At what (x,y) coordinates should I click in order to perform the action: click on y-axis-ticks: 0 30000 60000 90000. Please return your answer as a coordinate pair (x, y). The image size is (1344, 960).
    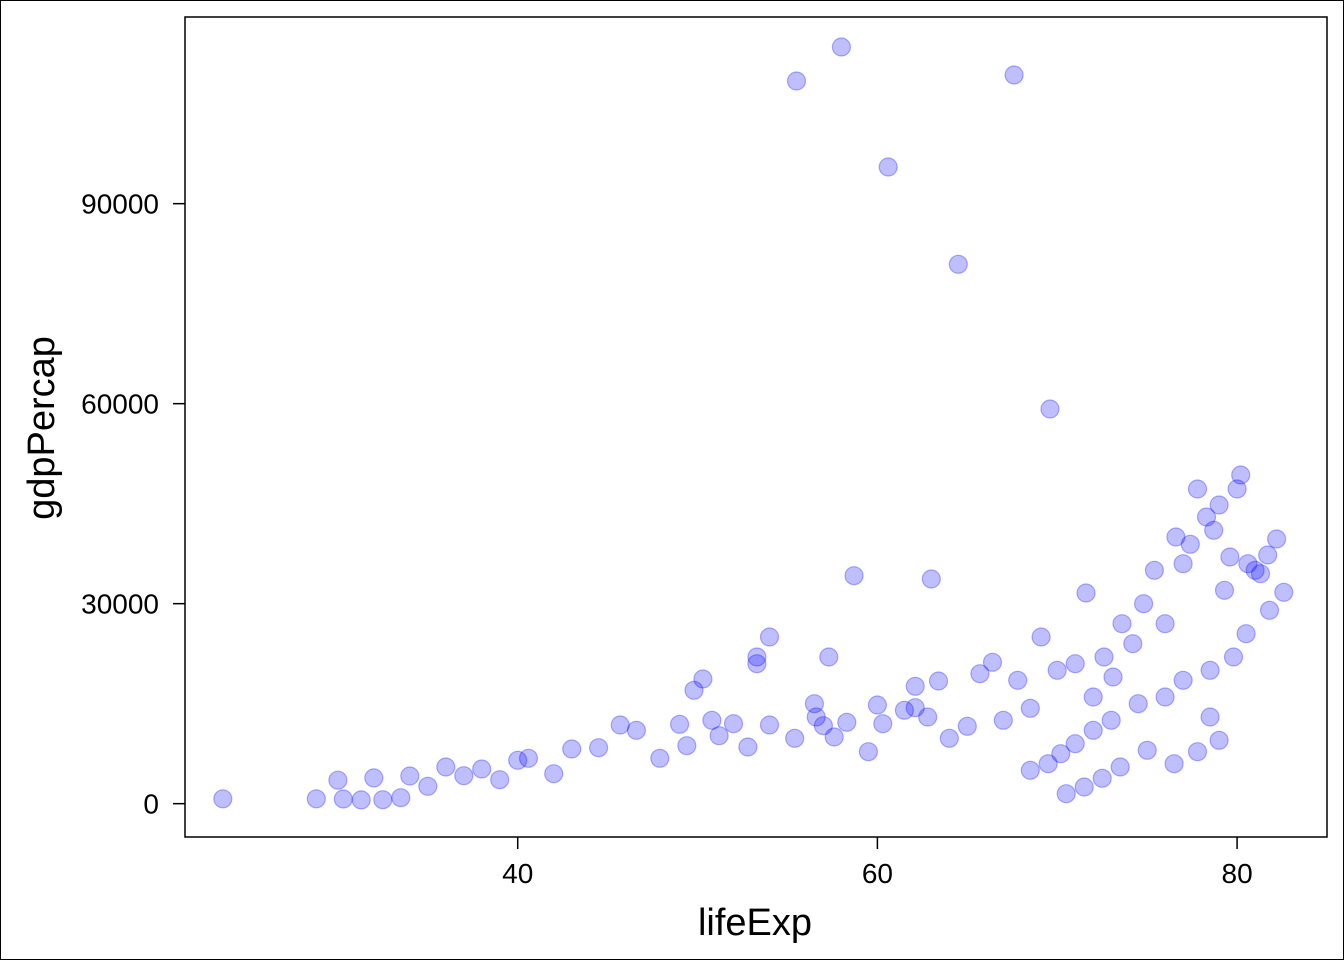
    Looking at the image, I should click on (133, 504).